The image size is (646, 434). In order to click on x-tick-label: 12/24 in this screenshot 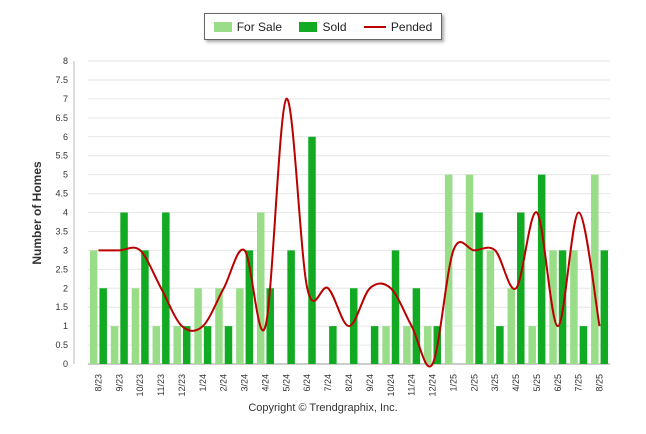, I will do `click(433, 385)`.